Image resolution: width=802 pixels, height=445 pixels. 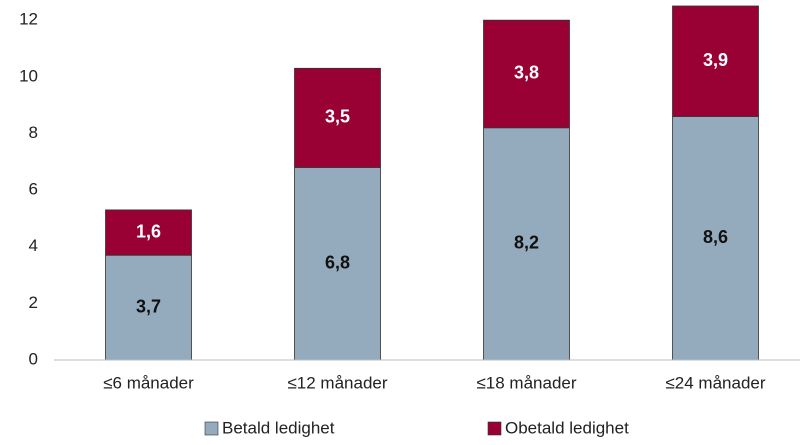 I want to click on value-label: 3,5, so click(x=337, y=117).